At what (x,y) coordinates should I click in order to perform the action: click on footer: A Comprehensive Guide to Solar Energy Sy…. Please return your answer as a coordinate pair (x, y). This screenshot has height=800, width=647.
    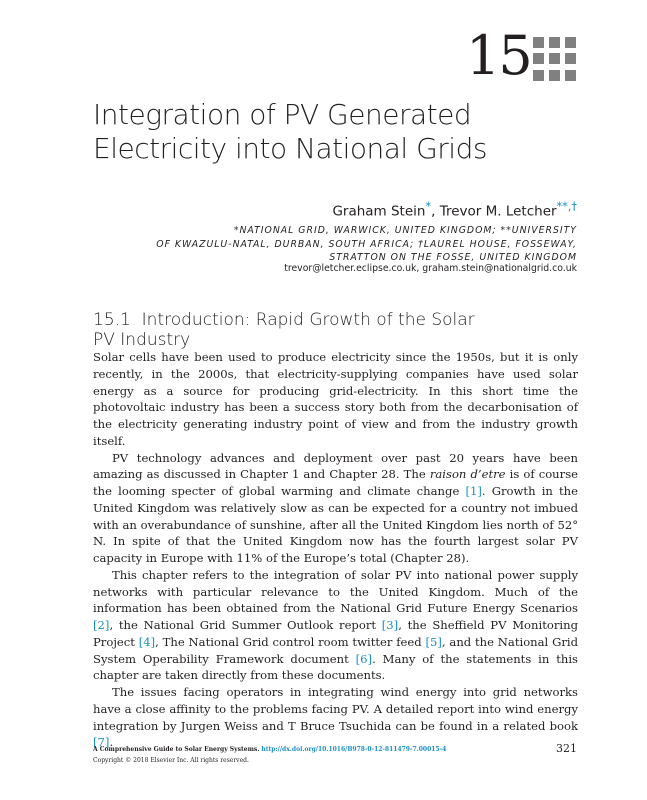
    Looking at the image, I should click on (269, 755).